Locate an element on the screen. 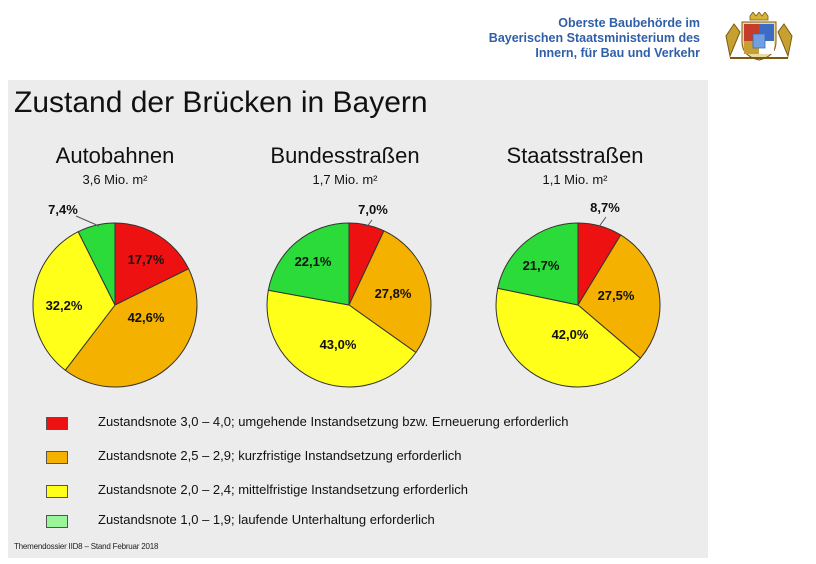  org-line-2: Bayerischen Staatsministerium des is located at coordinates (594, 38).